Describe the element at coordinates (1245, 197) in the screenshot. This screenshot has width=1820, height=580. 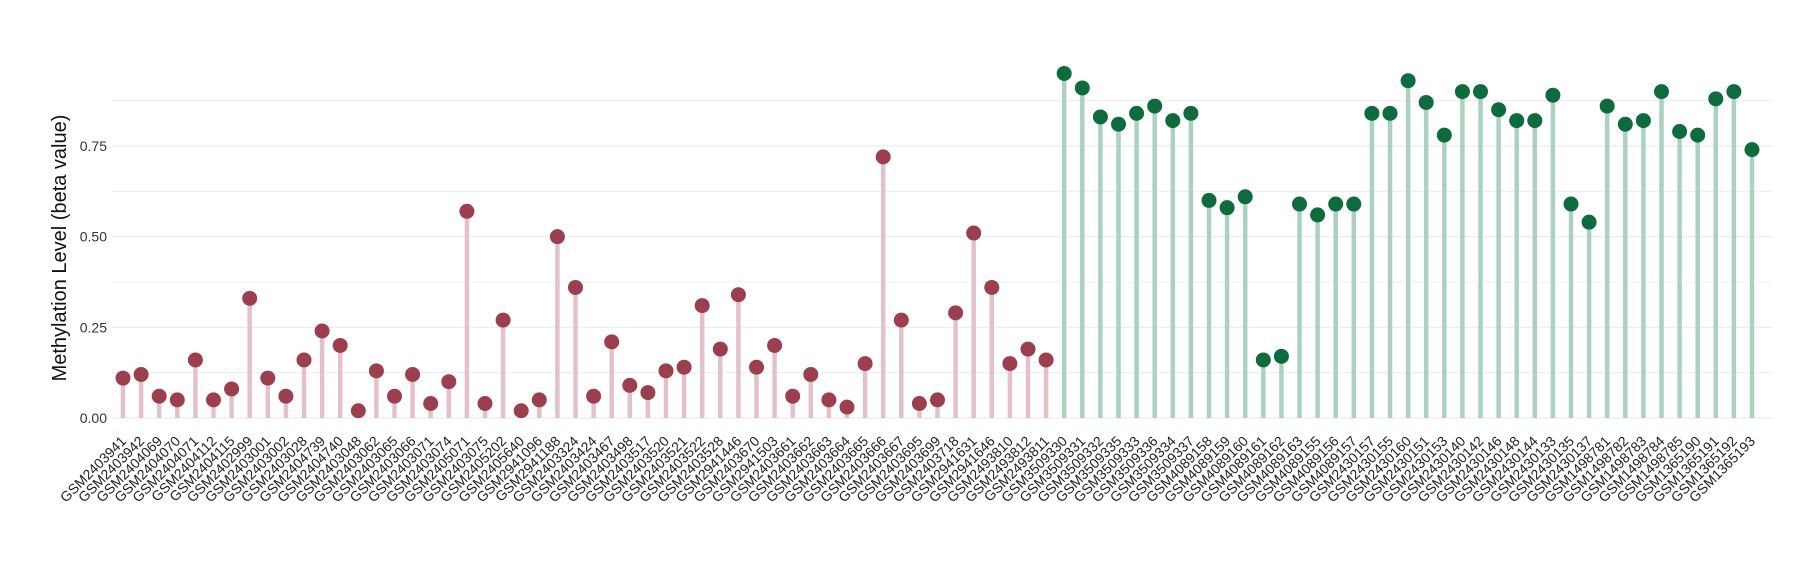
I see `point-GSM4089160` at that location.